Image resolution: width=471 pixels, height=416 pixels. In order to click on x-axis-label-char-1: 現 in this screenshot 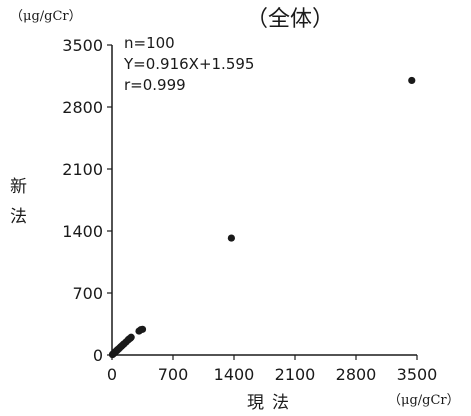, I will do `click(255, 402)`.